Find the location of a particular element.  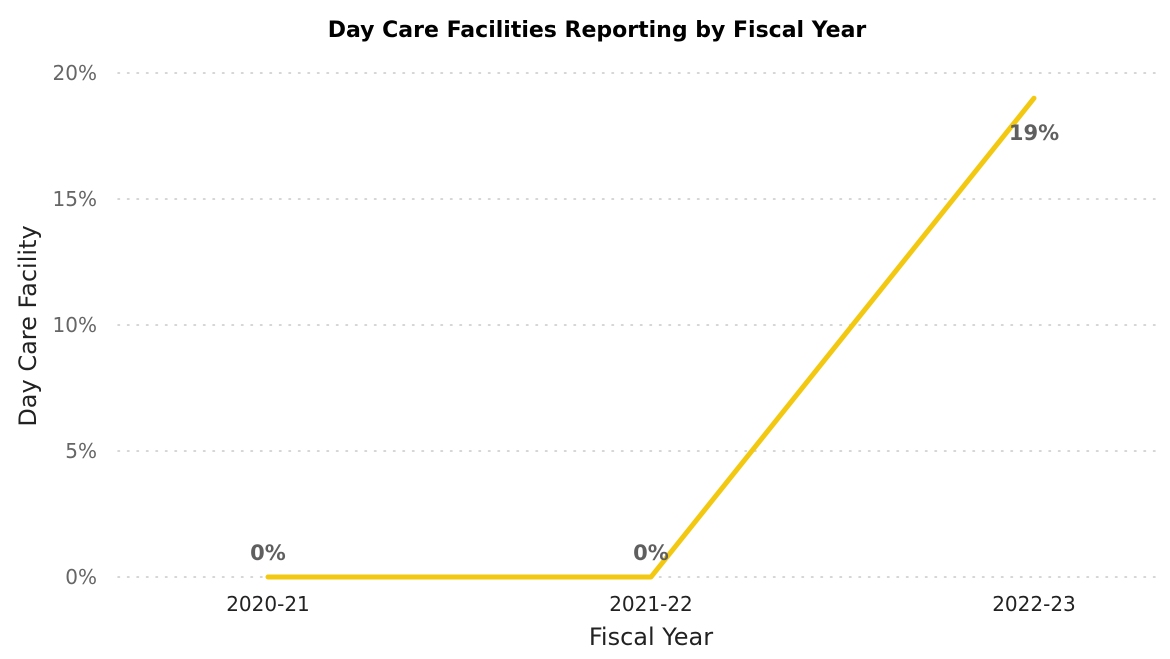

y-axis-label: Day Care Facility is located at coordinates (28, 325).